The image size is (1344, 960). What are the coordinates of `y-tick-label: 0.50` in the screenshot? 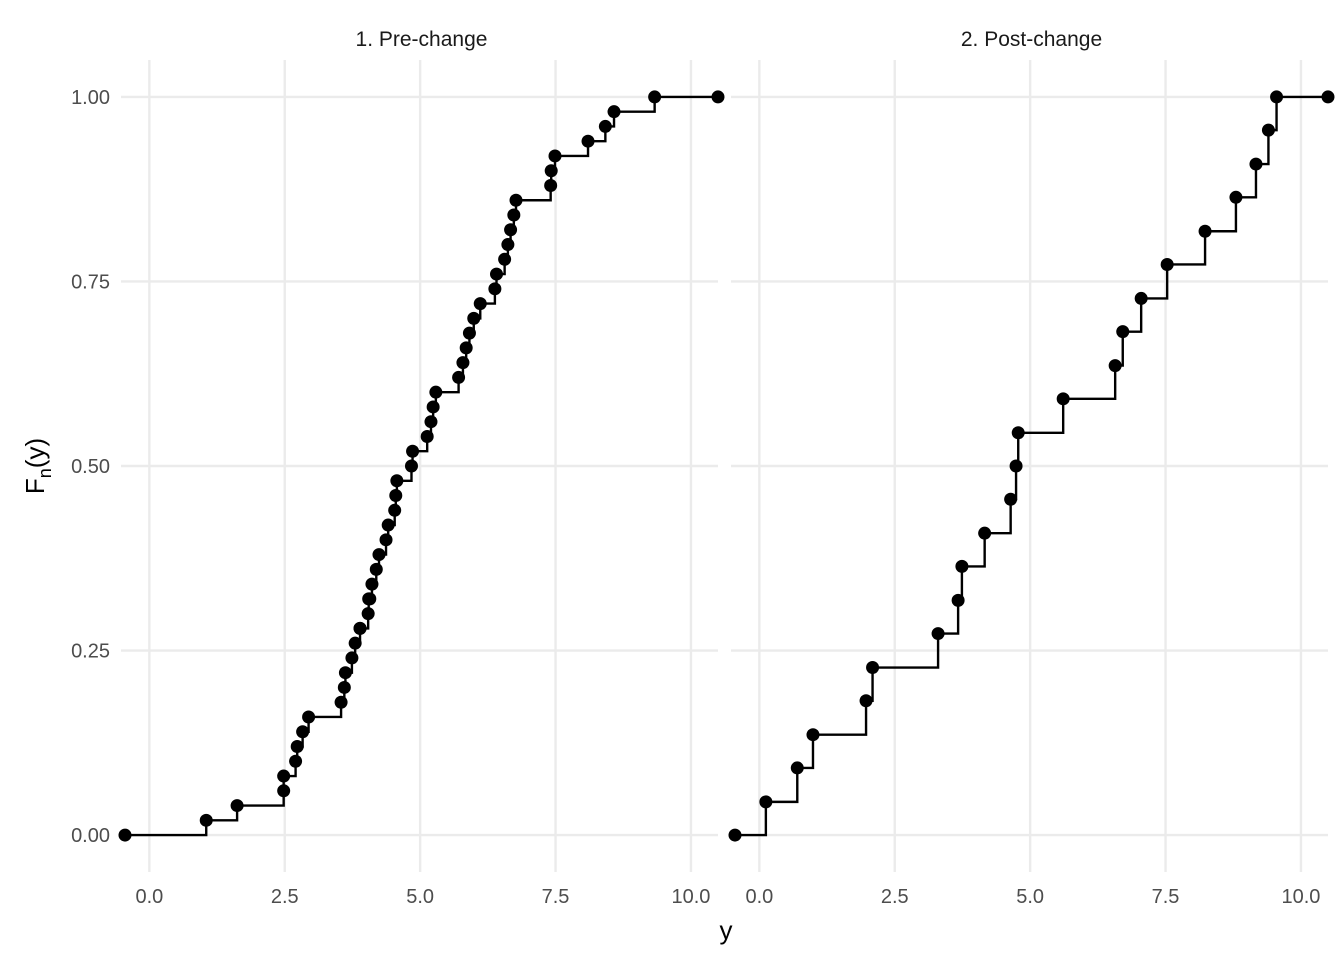 It's located at (90, 467).